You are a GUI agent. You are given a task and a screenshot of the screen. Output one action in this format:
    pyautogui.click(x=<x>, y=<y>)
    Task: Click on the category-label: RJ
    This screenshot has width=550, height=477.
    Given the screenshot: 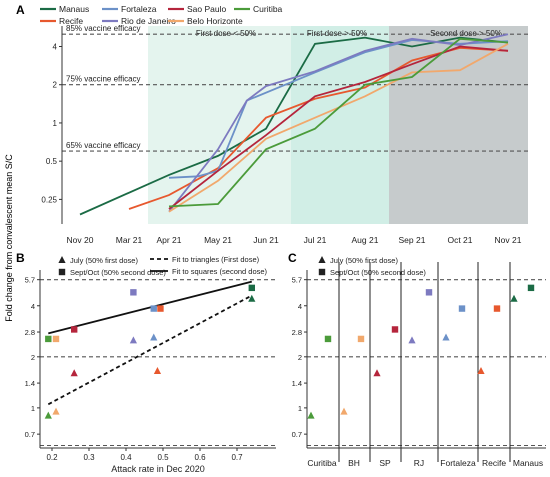 What is the action you would take?
    pyautogui.click(x=419, y=463)
    